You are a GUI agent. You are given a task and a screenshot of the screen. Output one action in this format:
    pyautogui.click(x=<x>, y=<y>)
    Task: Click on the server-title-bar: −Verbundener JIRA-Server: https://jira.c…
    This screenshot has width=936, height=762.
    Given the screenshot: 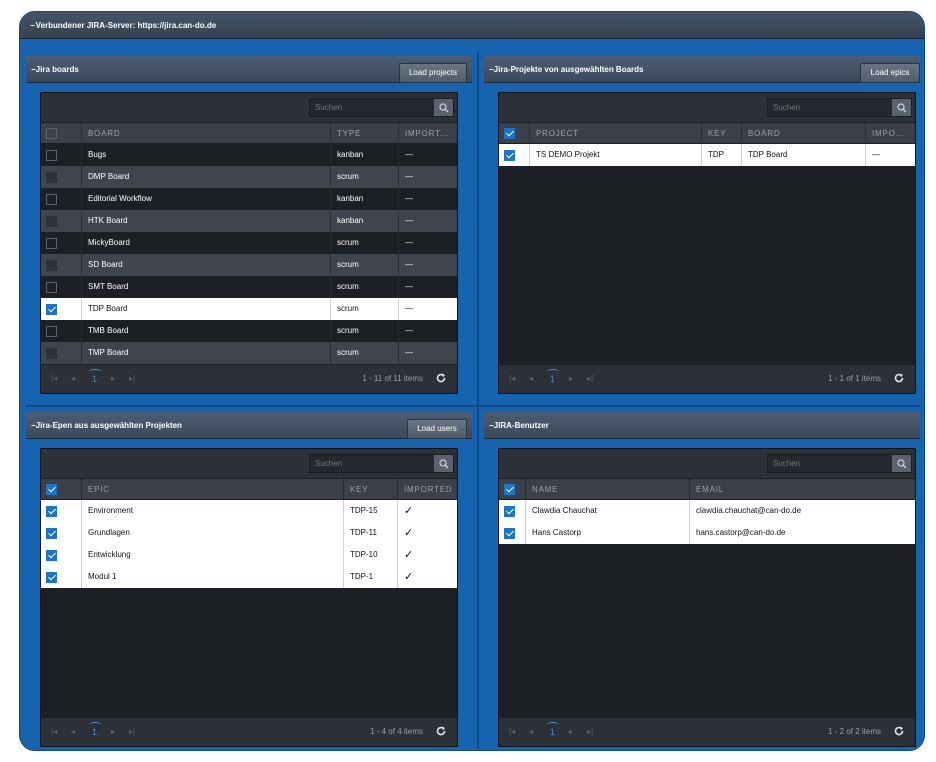 What is the action you would take?
    pyautogui.click(x=472, y=25)
    